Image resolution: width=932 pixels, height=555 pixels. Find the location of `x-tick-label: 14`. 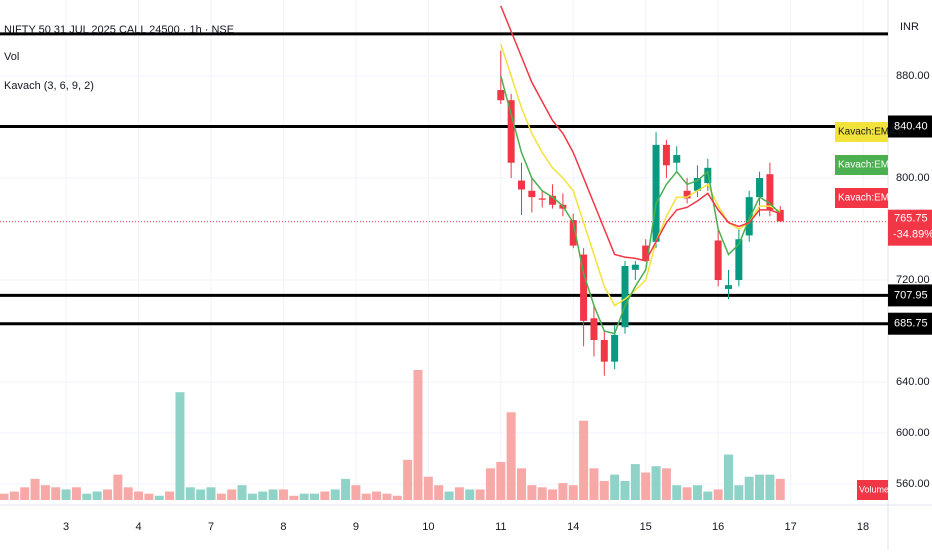

x-tick-label: 14 is located at coordinates (573, 527).